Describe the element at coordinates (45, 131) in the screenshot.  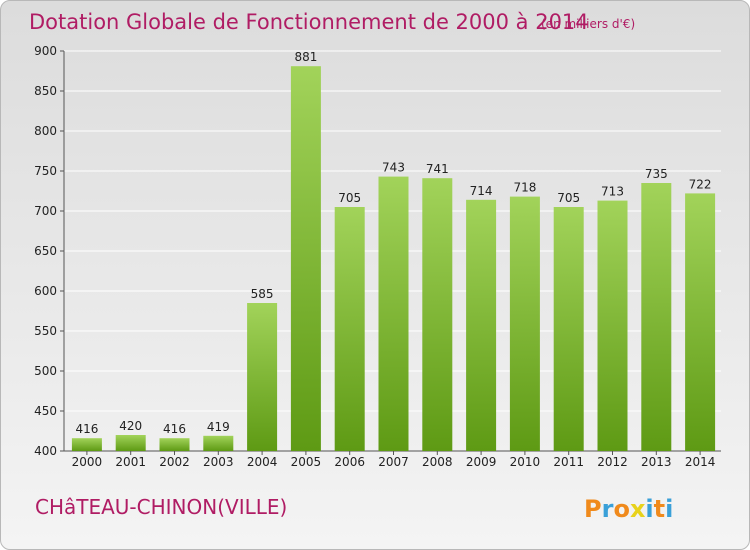
I see `y-tick-label: 800` at that location.